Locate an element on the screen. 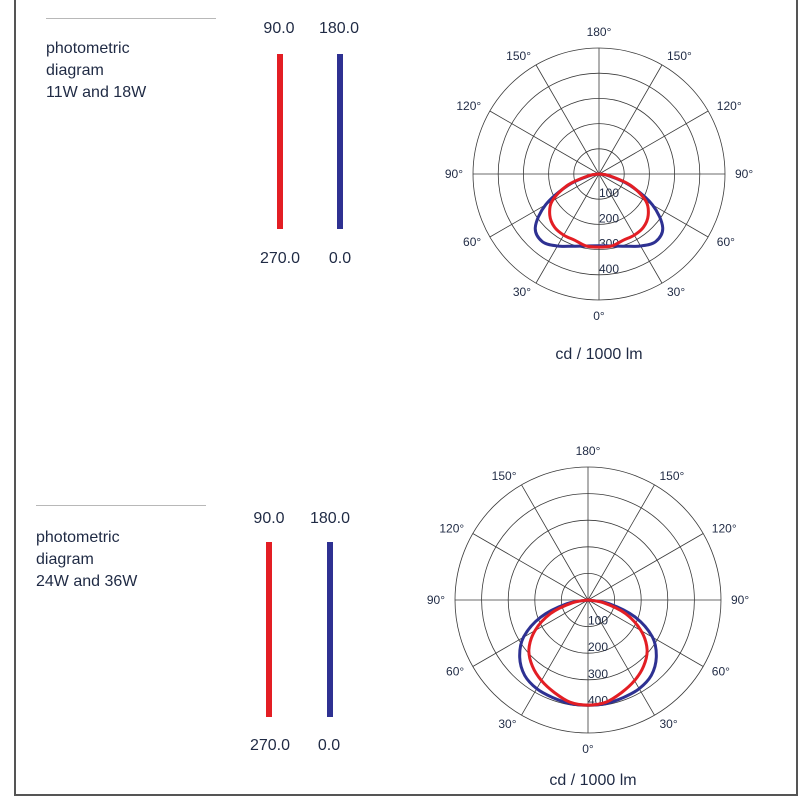  radial-tick-label: 400 is located at coordinates (609, 269).